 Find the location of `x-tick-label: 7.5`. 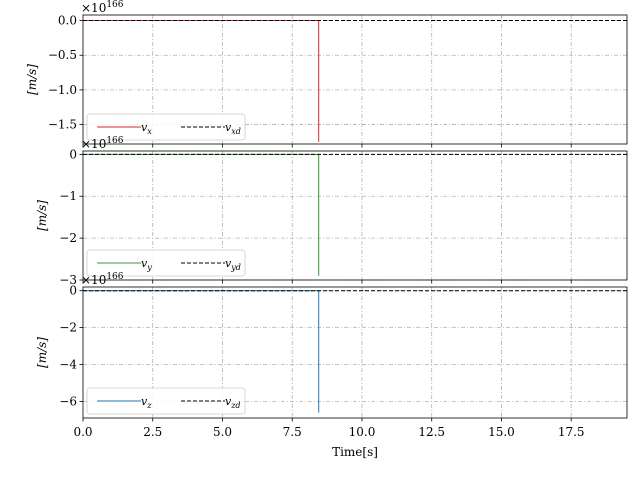

x-tick-label: 7.5 is located at coordinates (292, 432).